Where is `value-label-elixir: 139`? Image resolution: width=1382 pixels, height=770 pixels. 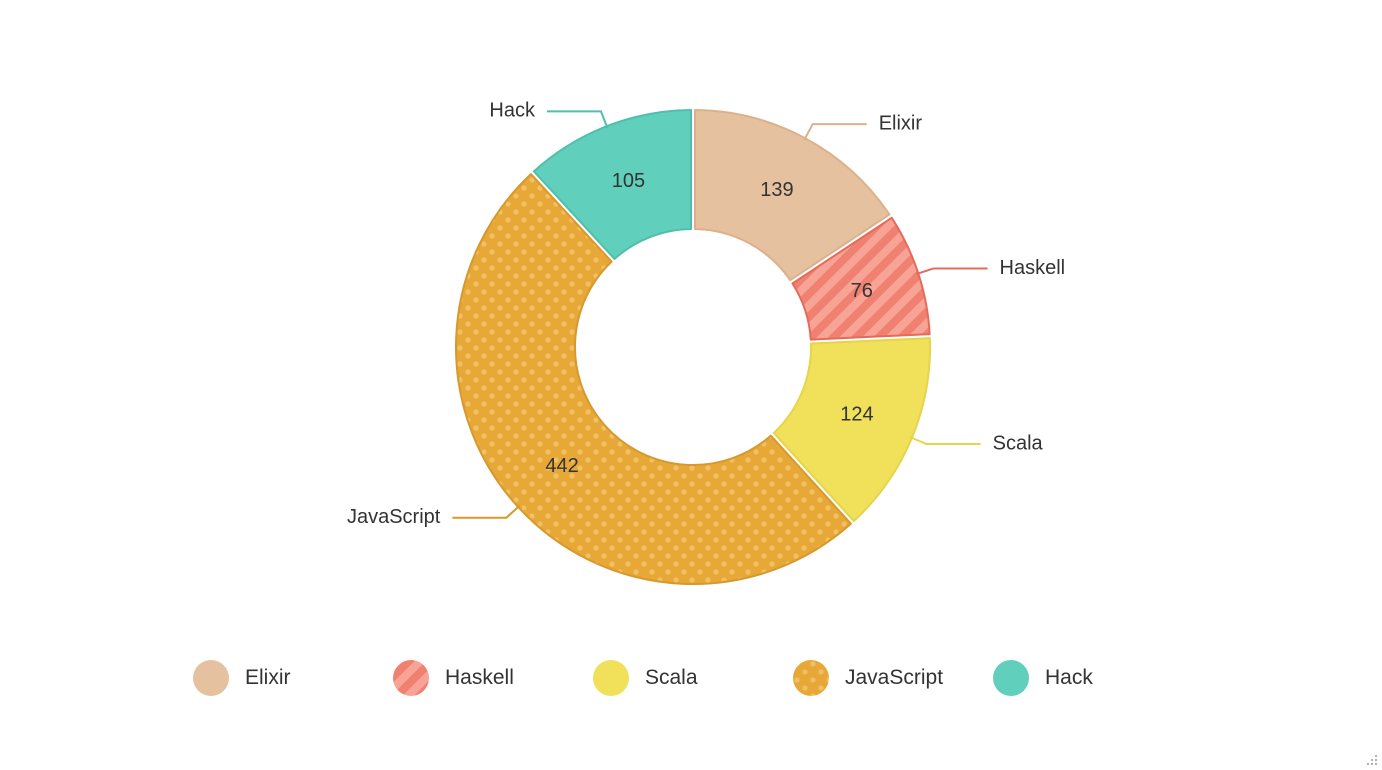
value-label-elixir: 139 is located at coordinates (776, 190).